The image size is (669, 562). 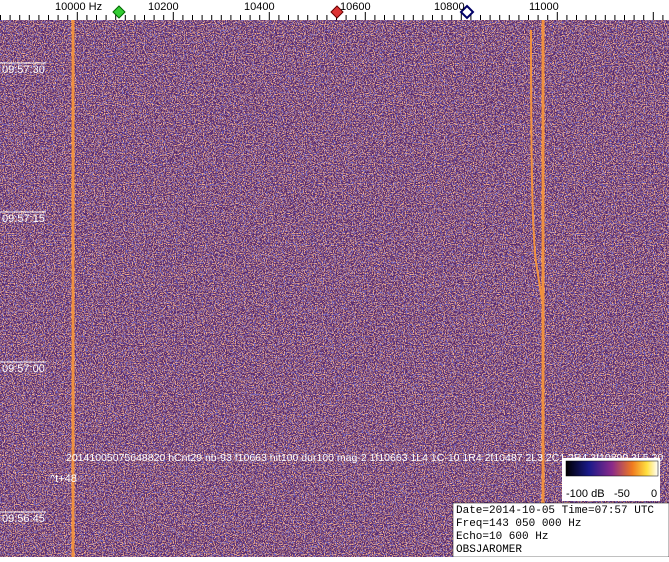 I want to click on ruler-ticks, so click(x=332, y=16).